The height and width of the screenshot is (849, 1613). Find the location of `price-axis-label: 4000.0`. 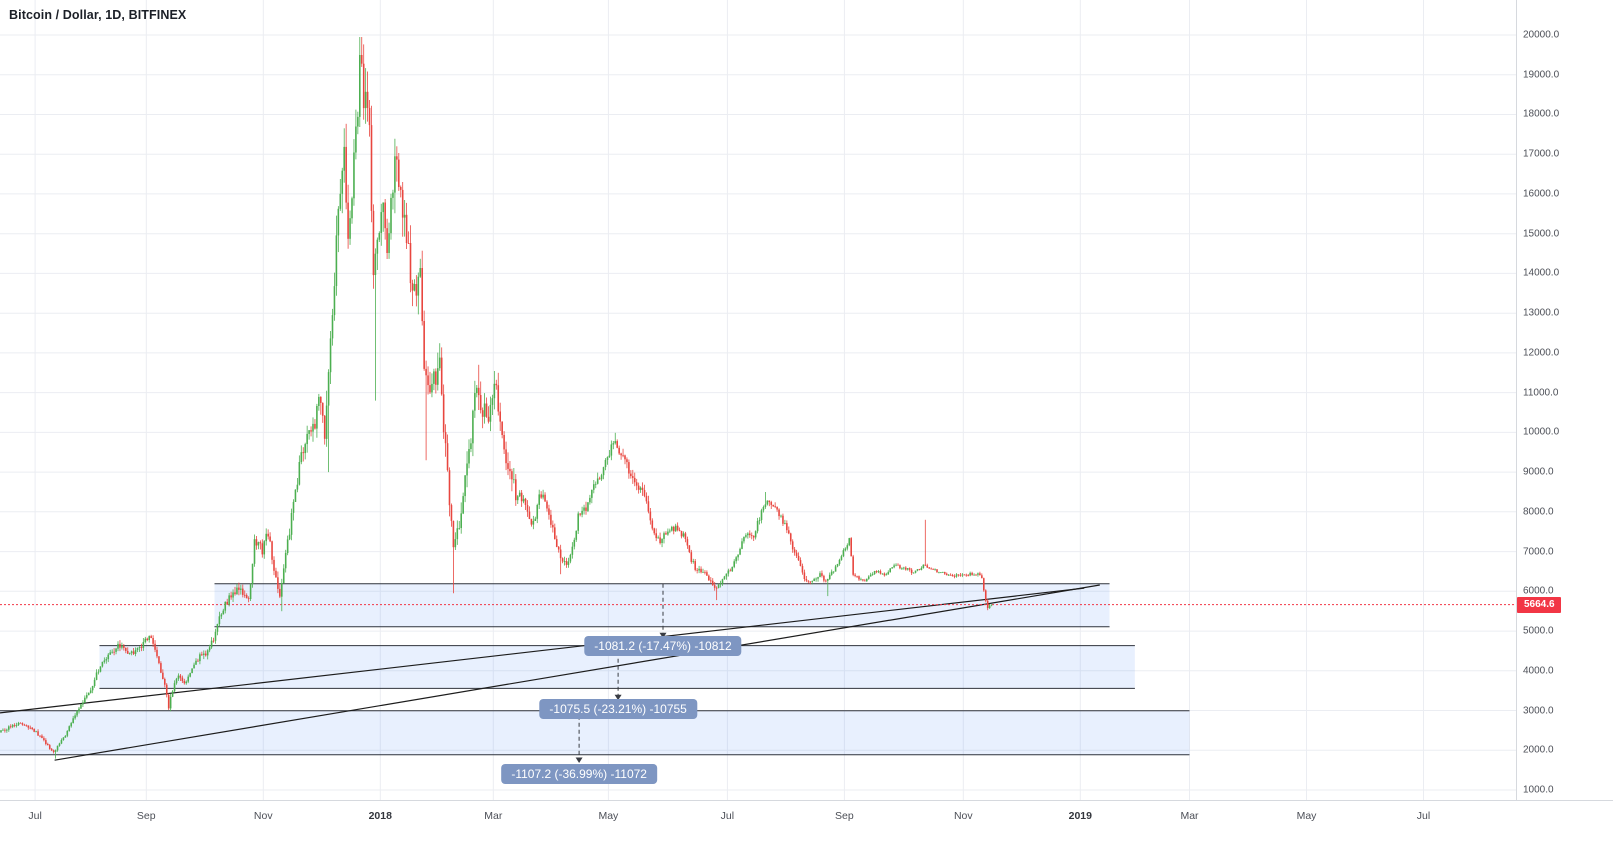

price-axis-label: 4000.0 is located at coordinates (1538, 671).